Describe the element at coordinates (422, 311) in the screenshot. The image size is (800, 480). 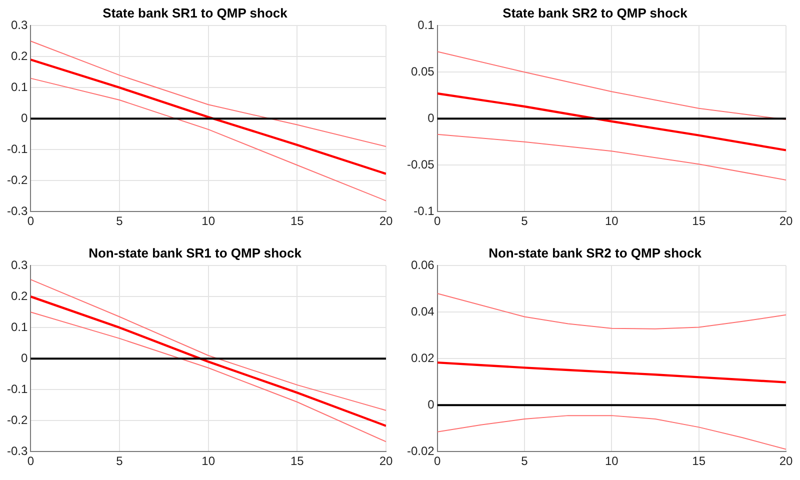
I see `y-tick-label: 0.04` at that location.